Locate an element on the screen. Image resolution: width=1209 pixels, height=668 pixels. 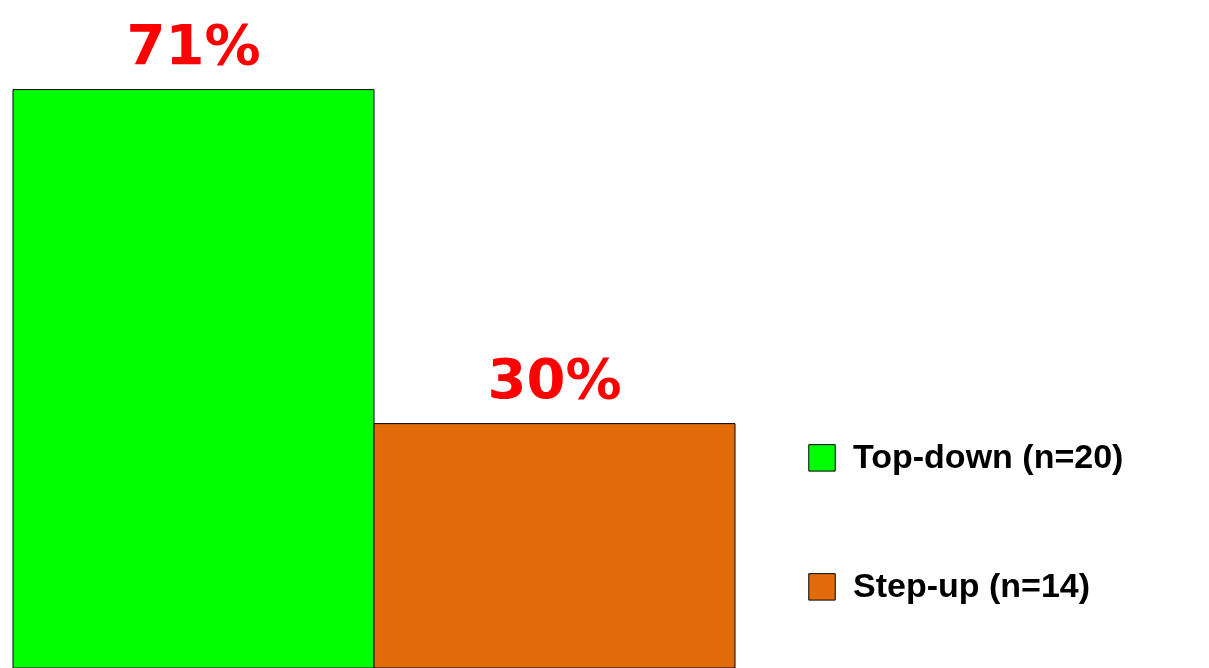
data-label: 30% is located at coordinates (554, 378).